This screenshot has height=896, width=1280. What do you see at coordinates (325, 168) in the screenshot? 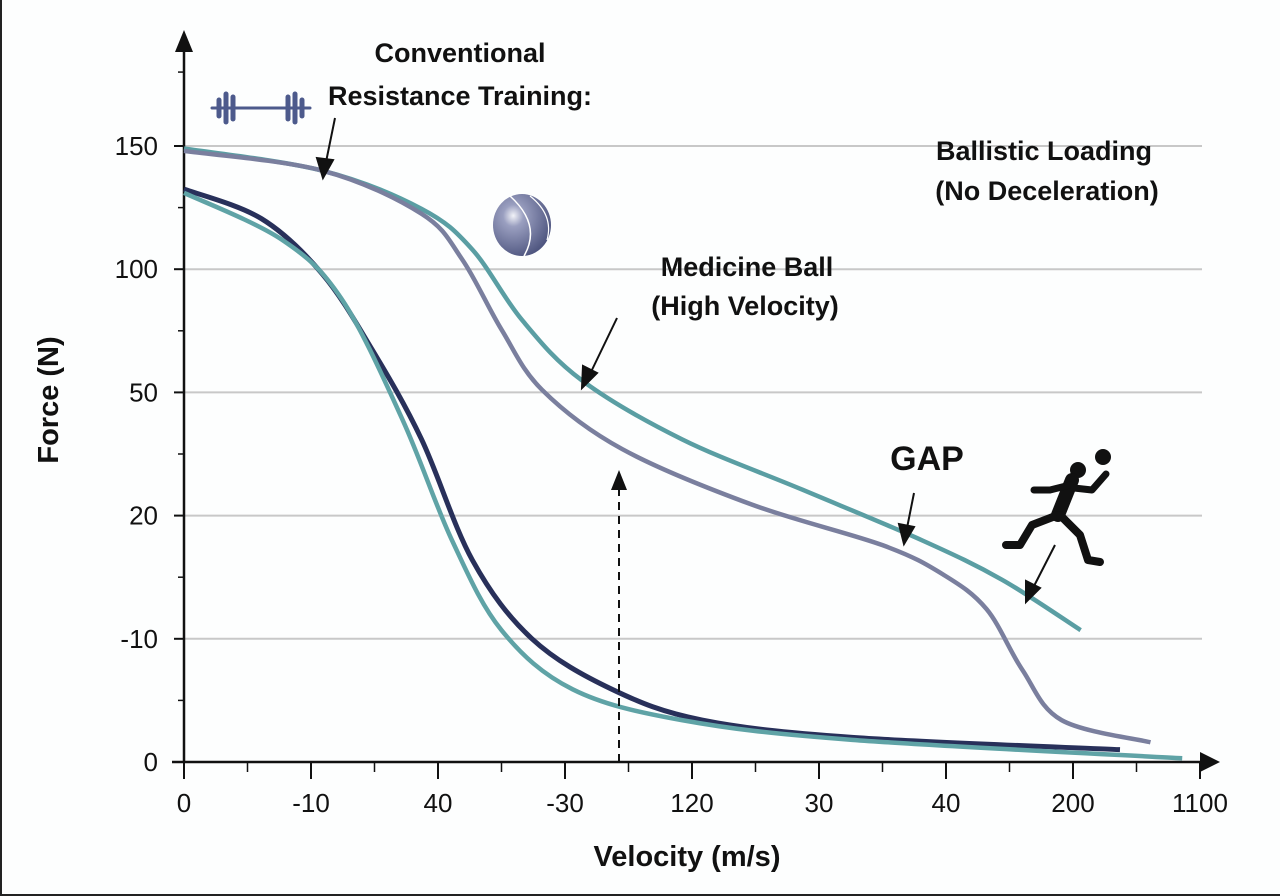
I see `conventional-arrowhead` at bounding box center [325, 168].